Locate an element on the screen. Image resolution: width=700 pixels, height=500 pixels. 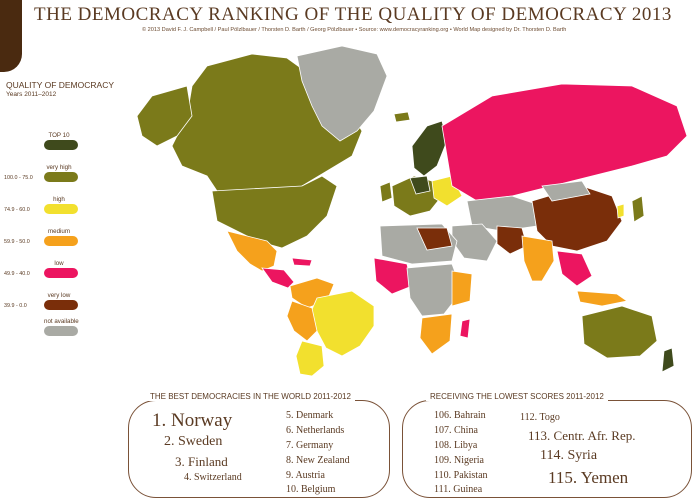
corner-bar is located at coordinates (11, 36).